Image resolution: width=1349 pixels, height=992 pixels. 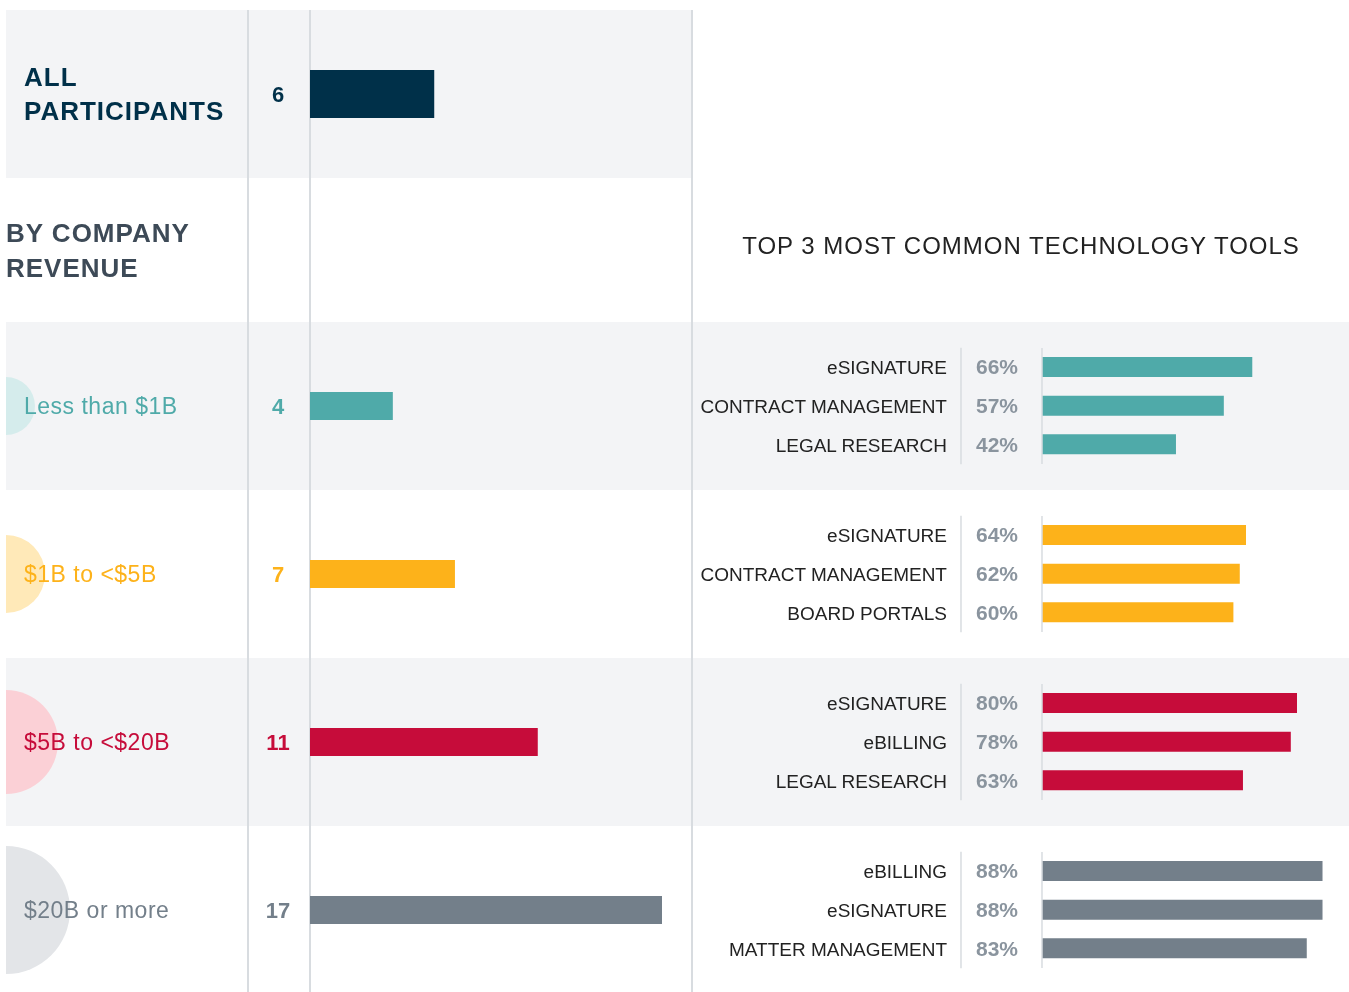 What do you see at coordinates (997, 367) in the screenshot?
I see `data-label: 66%` at bounding box center [997, 367].